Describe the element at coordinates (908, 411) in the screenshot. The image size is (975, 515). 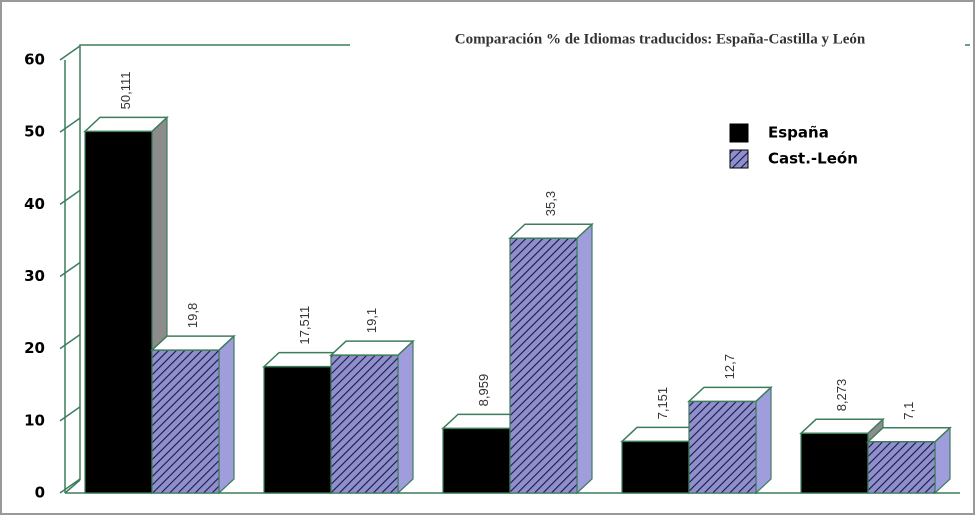
I see `value-label: 7,1` at that location.